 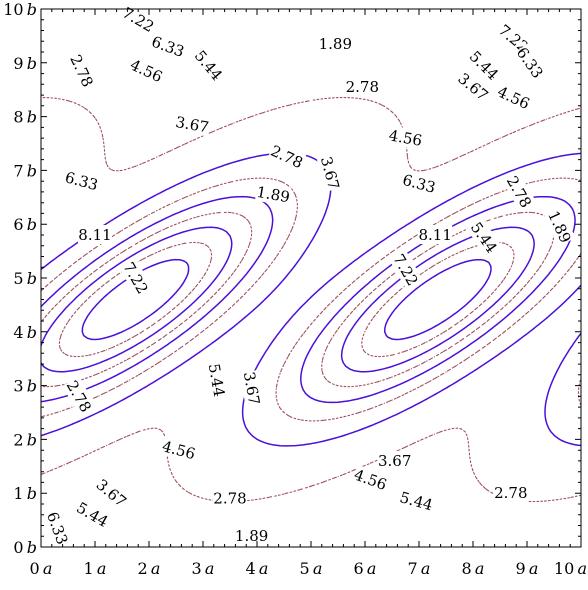 I want to click on x-tick-label: 9 a, so click(x=527, y=568).